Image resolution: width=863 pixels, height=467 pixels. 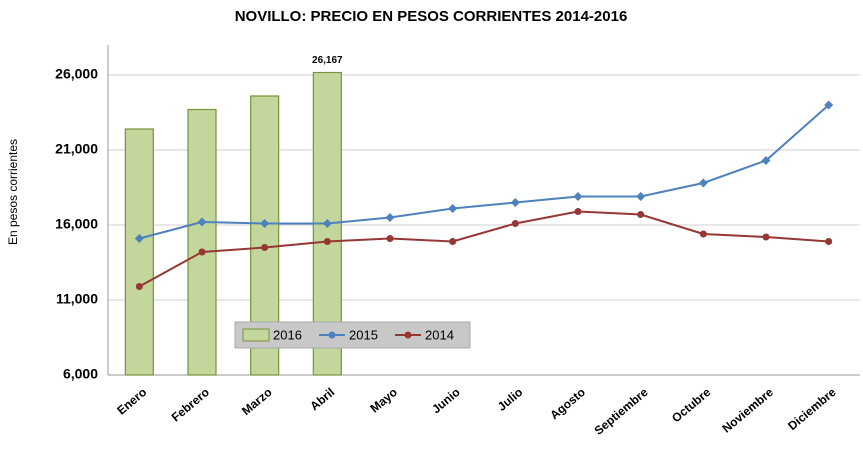 What do you see at coordinates (327, 60) in the screenshot?
I see `data-label: 26,167` at bounding box center [327, 60].